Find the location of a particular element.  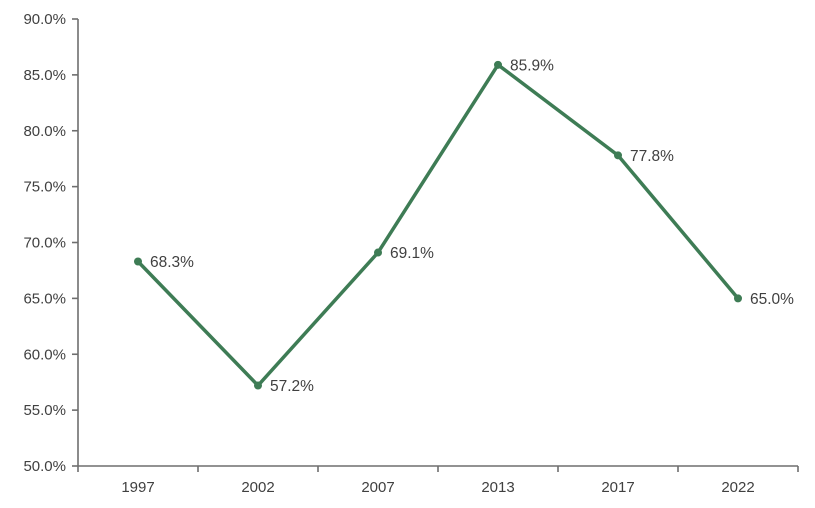

y-tick-label: 60.0% is located at coordinates (44, 354).